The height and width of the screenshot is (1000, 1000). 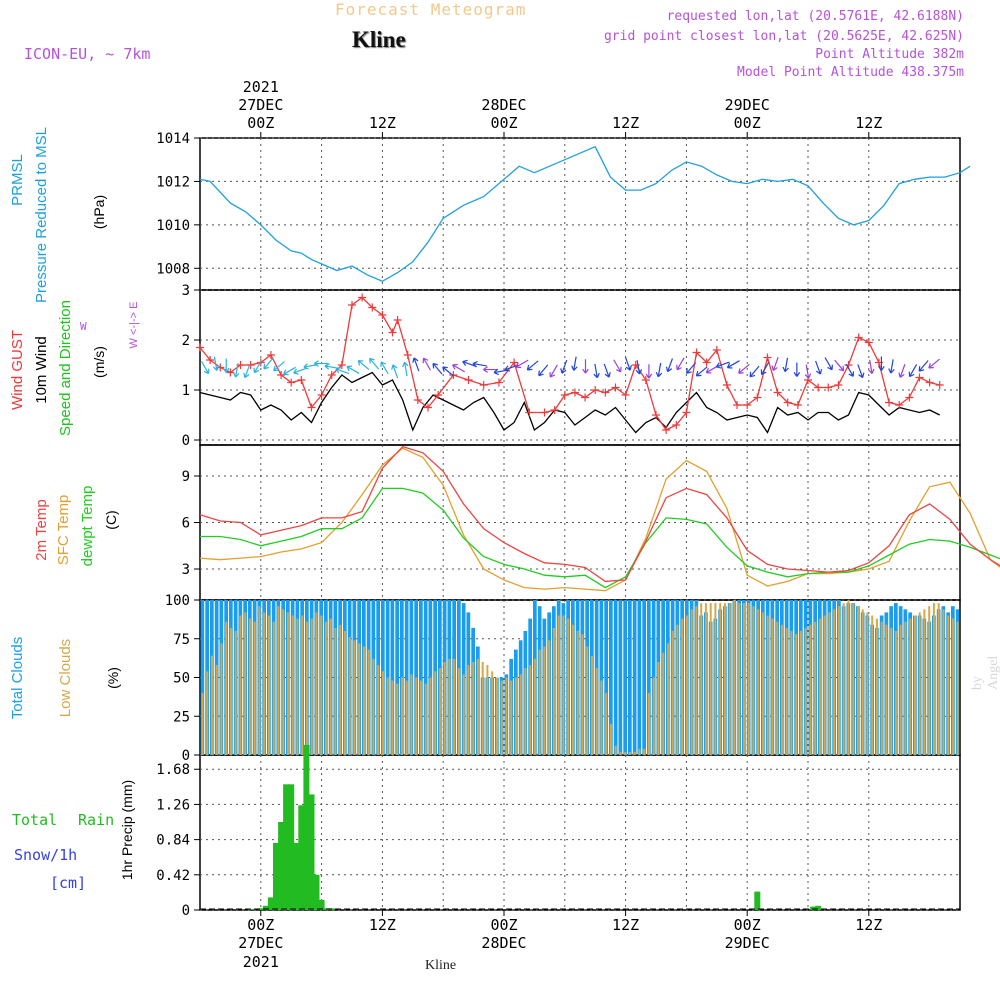 What do you see at coordinates (134, 325) in the screenshot?
I see `direction-key: W <-|-> E` at bounding box center [134, 325].